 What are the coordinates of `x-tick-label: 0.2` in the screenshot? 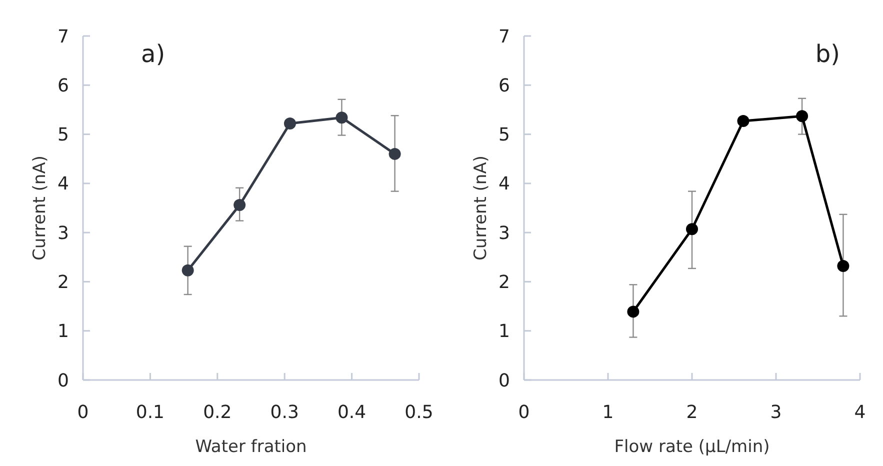 It's located at (217, 412).